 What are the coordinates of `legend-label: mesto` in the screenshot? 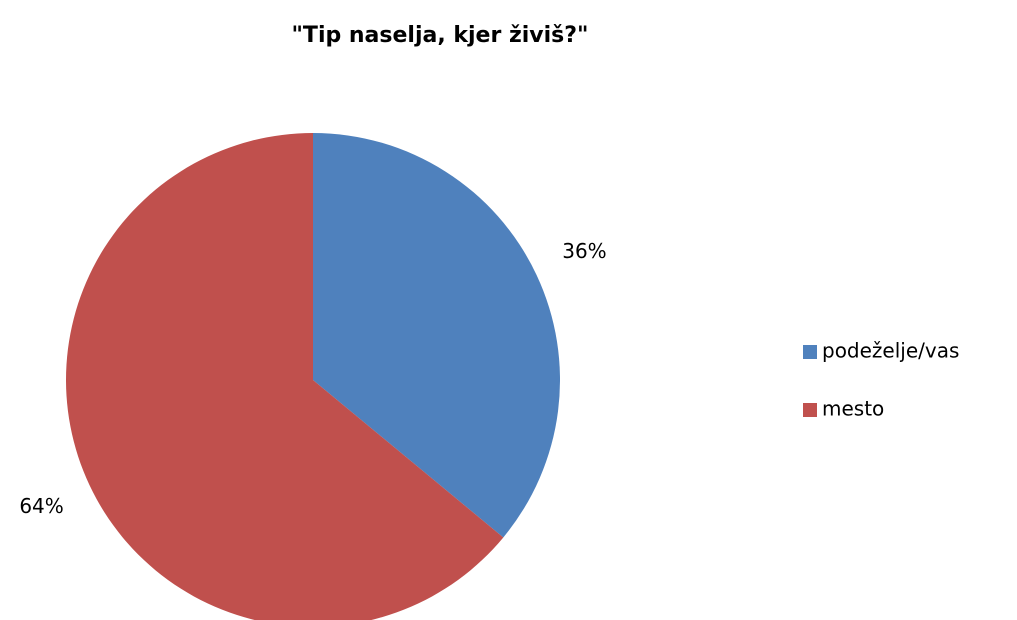 It's located at (853, 409).